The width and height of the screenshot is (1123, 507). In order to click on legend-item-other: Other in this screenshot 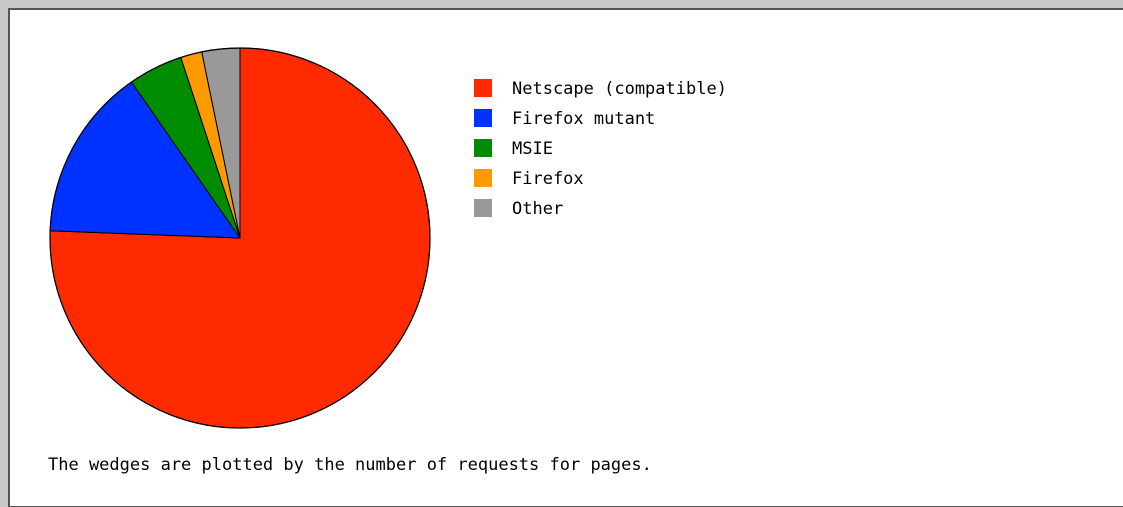, I will do `click(518, 209)`.